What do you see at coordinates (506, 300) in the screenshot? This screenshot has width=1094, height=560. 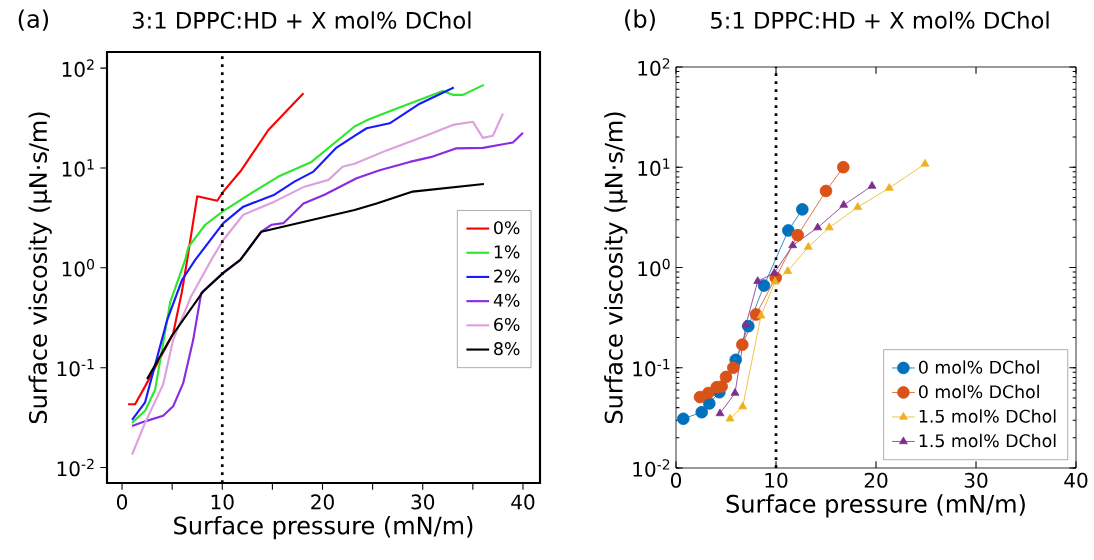 I see `legend-label: 4%` at bounding box center [506, 300].